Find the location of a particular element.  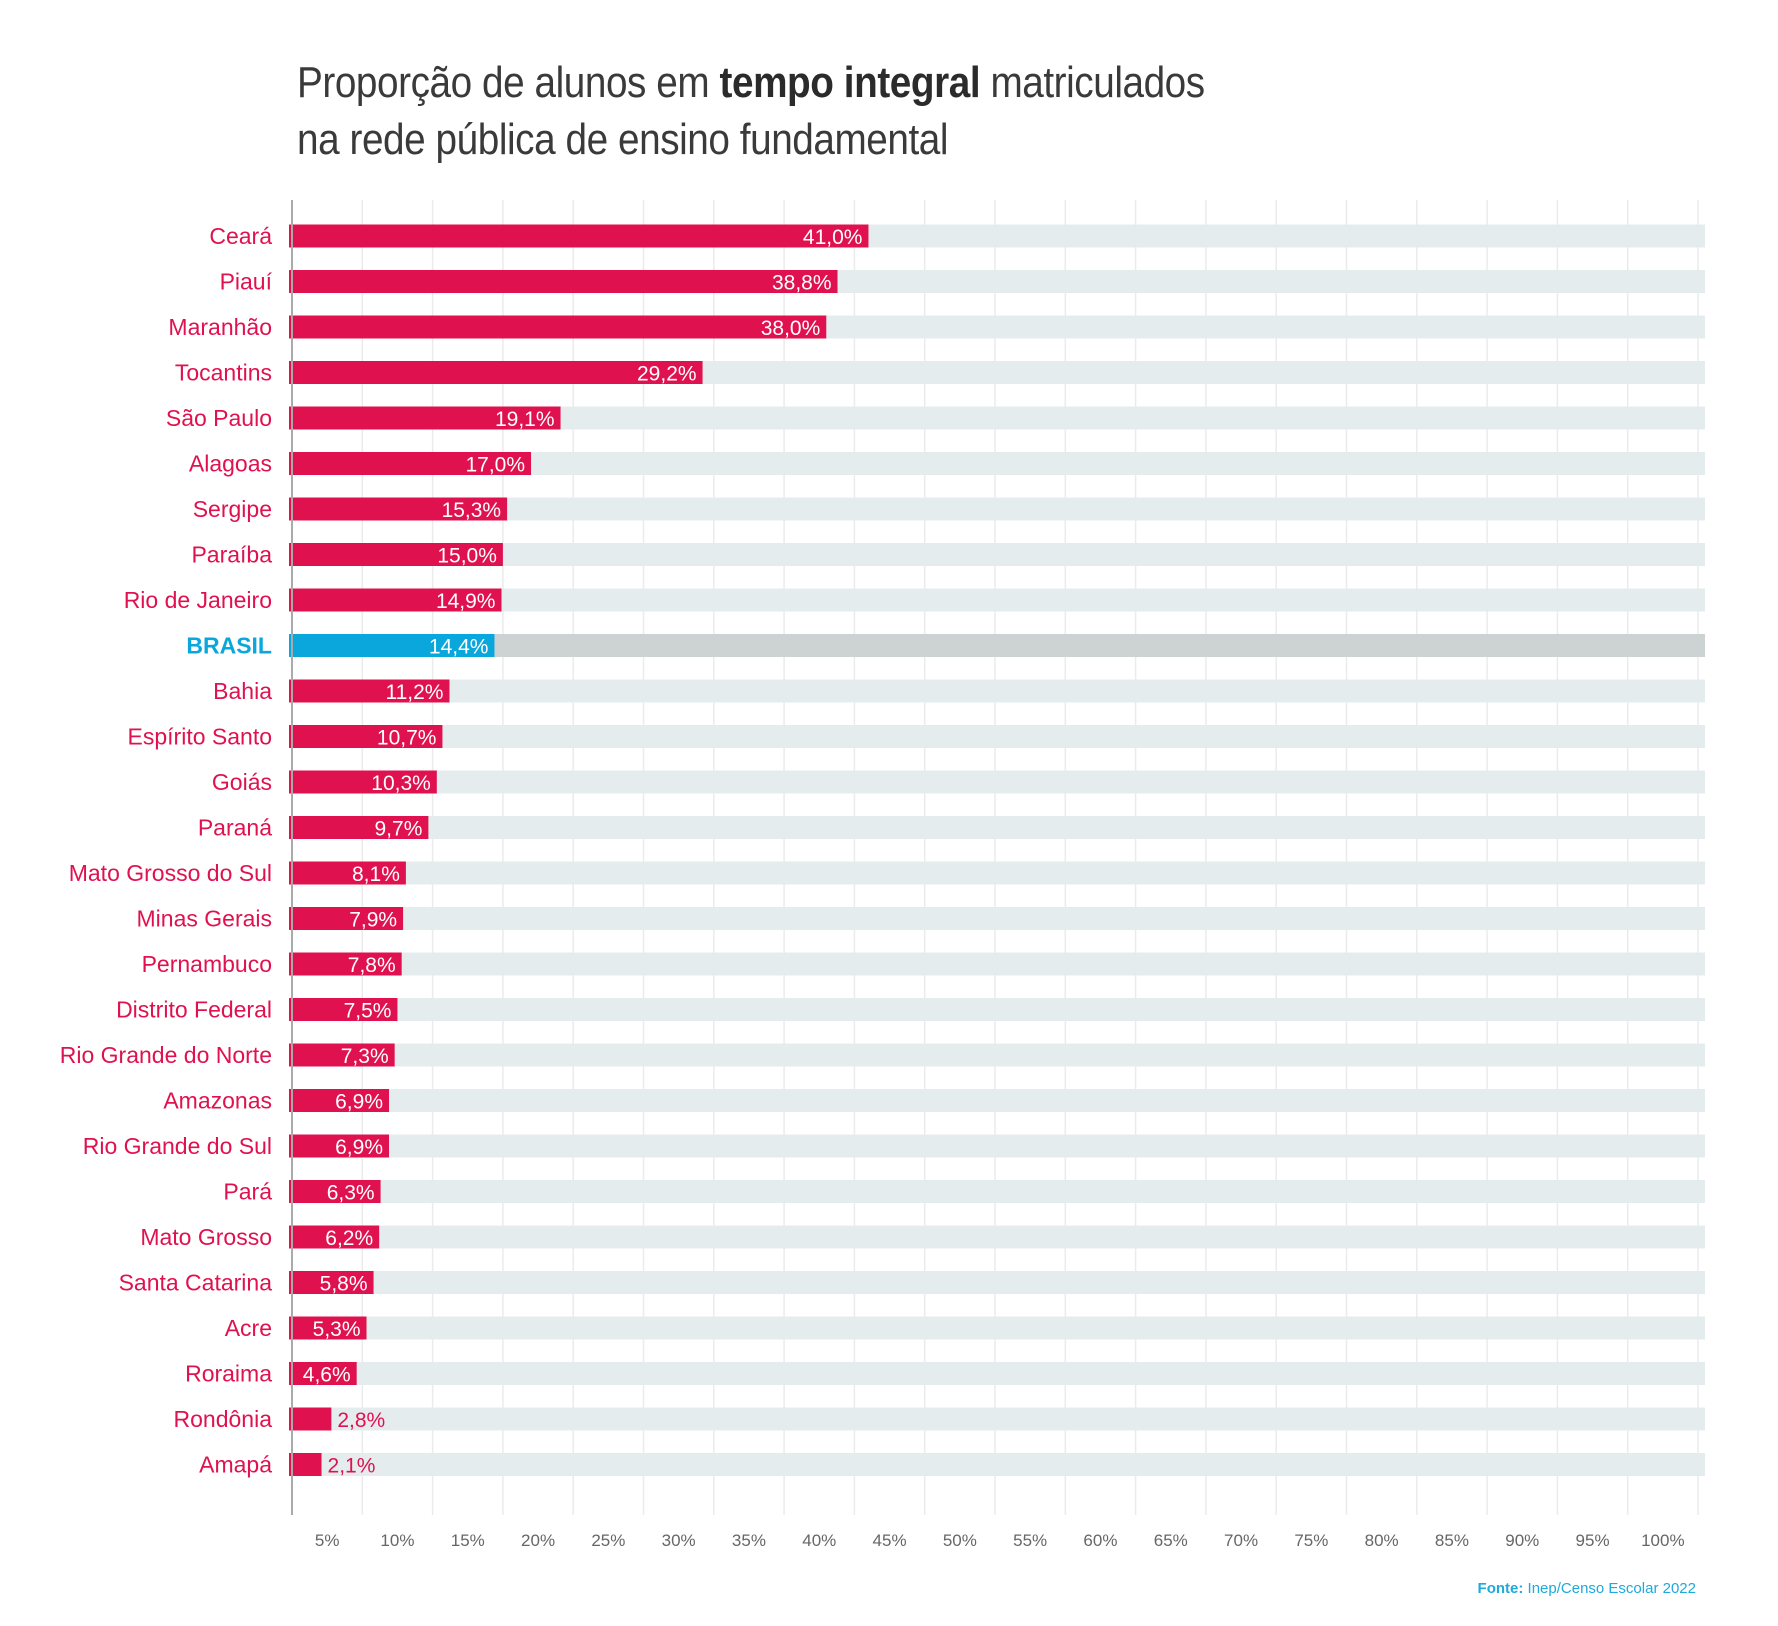

category-label: Bahia is located at coordinates (242, 691).